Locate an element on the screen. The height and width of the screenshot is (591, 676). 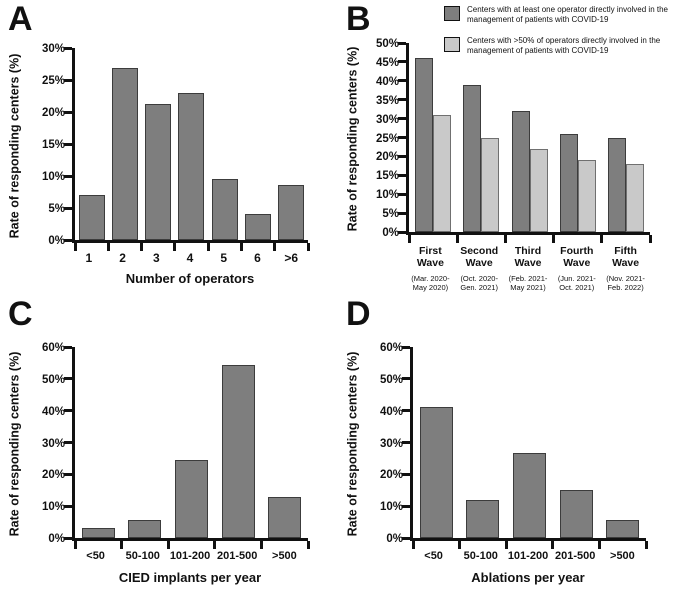
plot-area-a: 0% 5% 10% 15% 20% 25% 30% is located at coordinates (176, 147).